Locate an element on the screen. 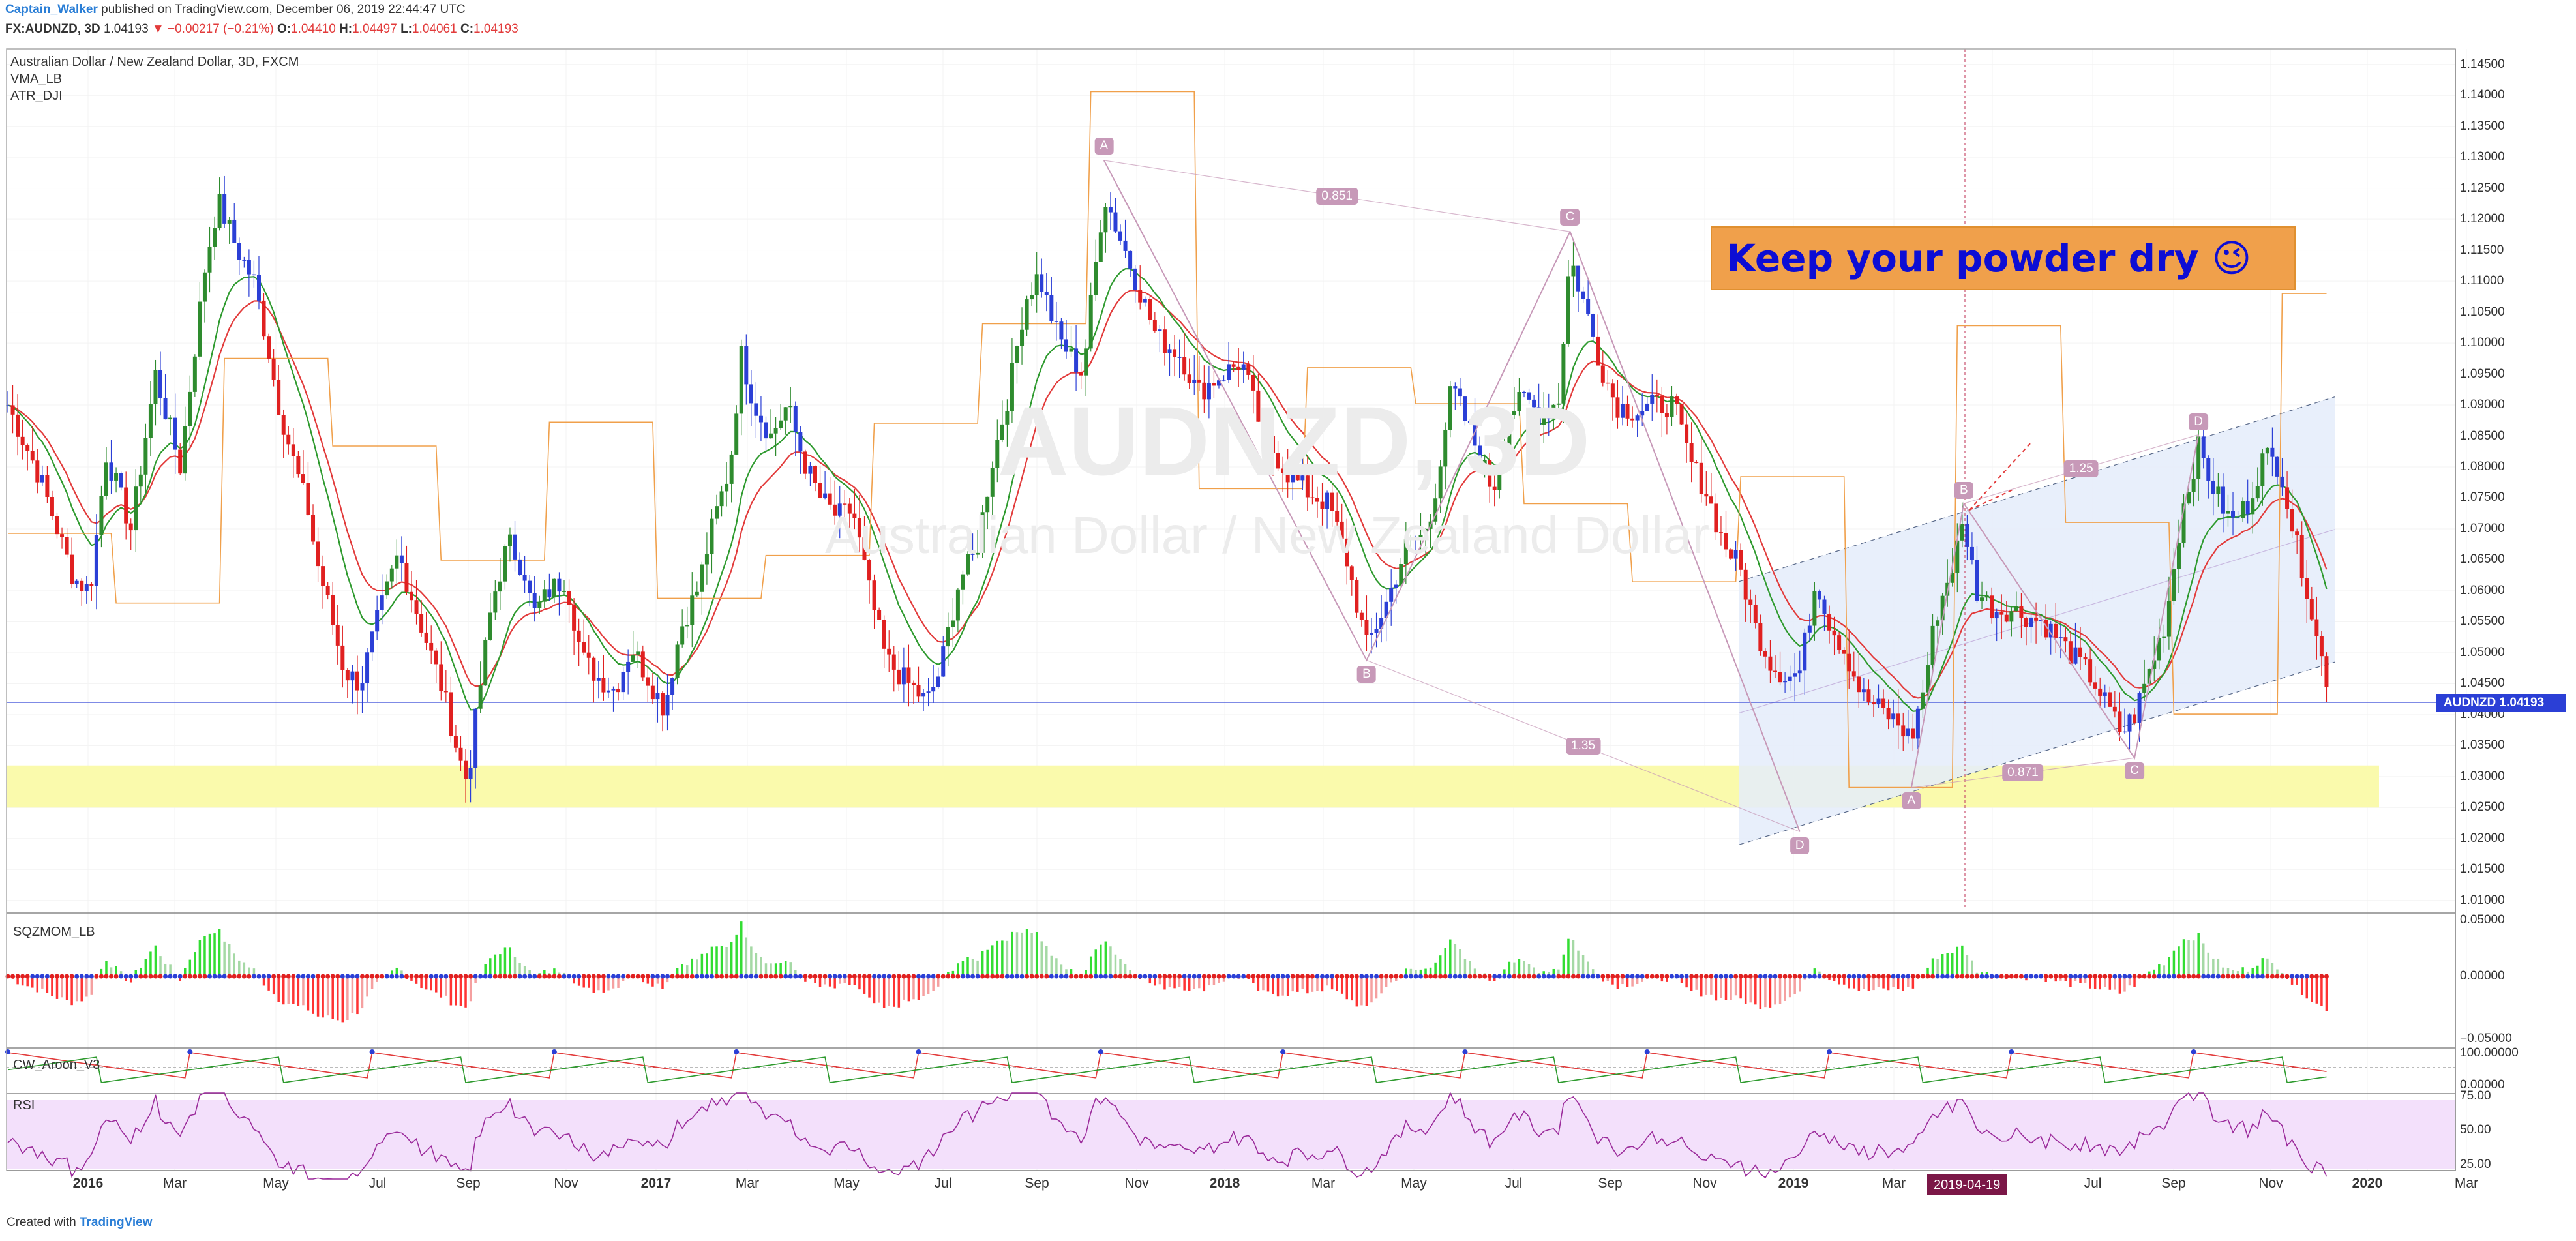 This screenshot has width=2576, height=1241. legend-atr: ATR_DJI is located at coordinates (36, 96).